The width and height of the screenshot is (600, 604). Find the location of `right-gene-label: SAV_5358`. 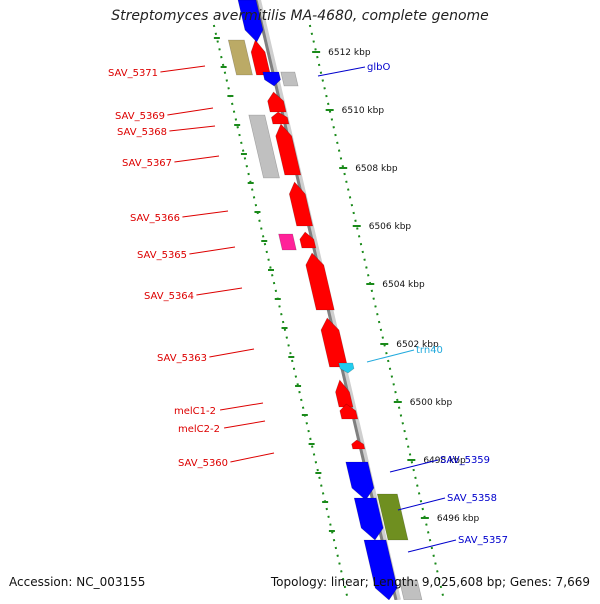

right-gene-label: SAV_5358 is located at coordinates (472, 498).